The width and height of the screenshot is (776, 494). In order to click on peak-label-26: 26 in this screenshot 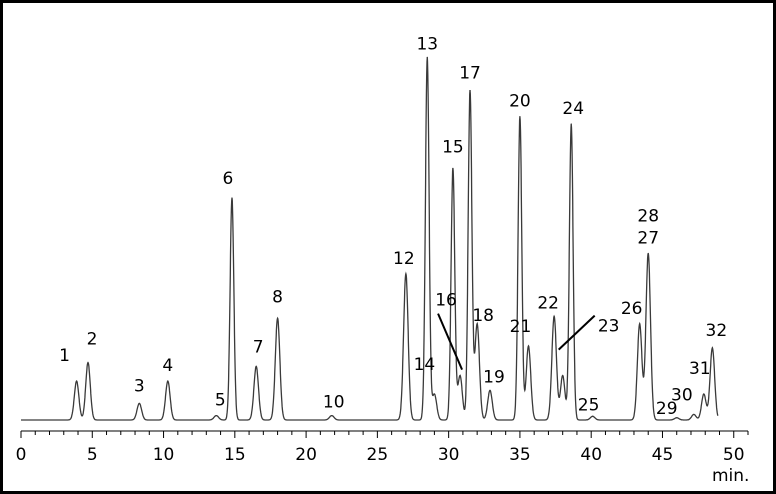, I will do `click(632, 309)`.